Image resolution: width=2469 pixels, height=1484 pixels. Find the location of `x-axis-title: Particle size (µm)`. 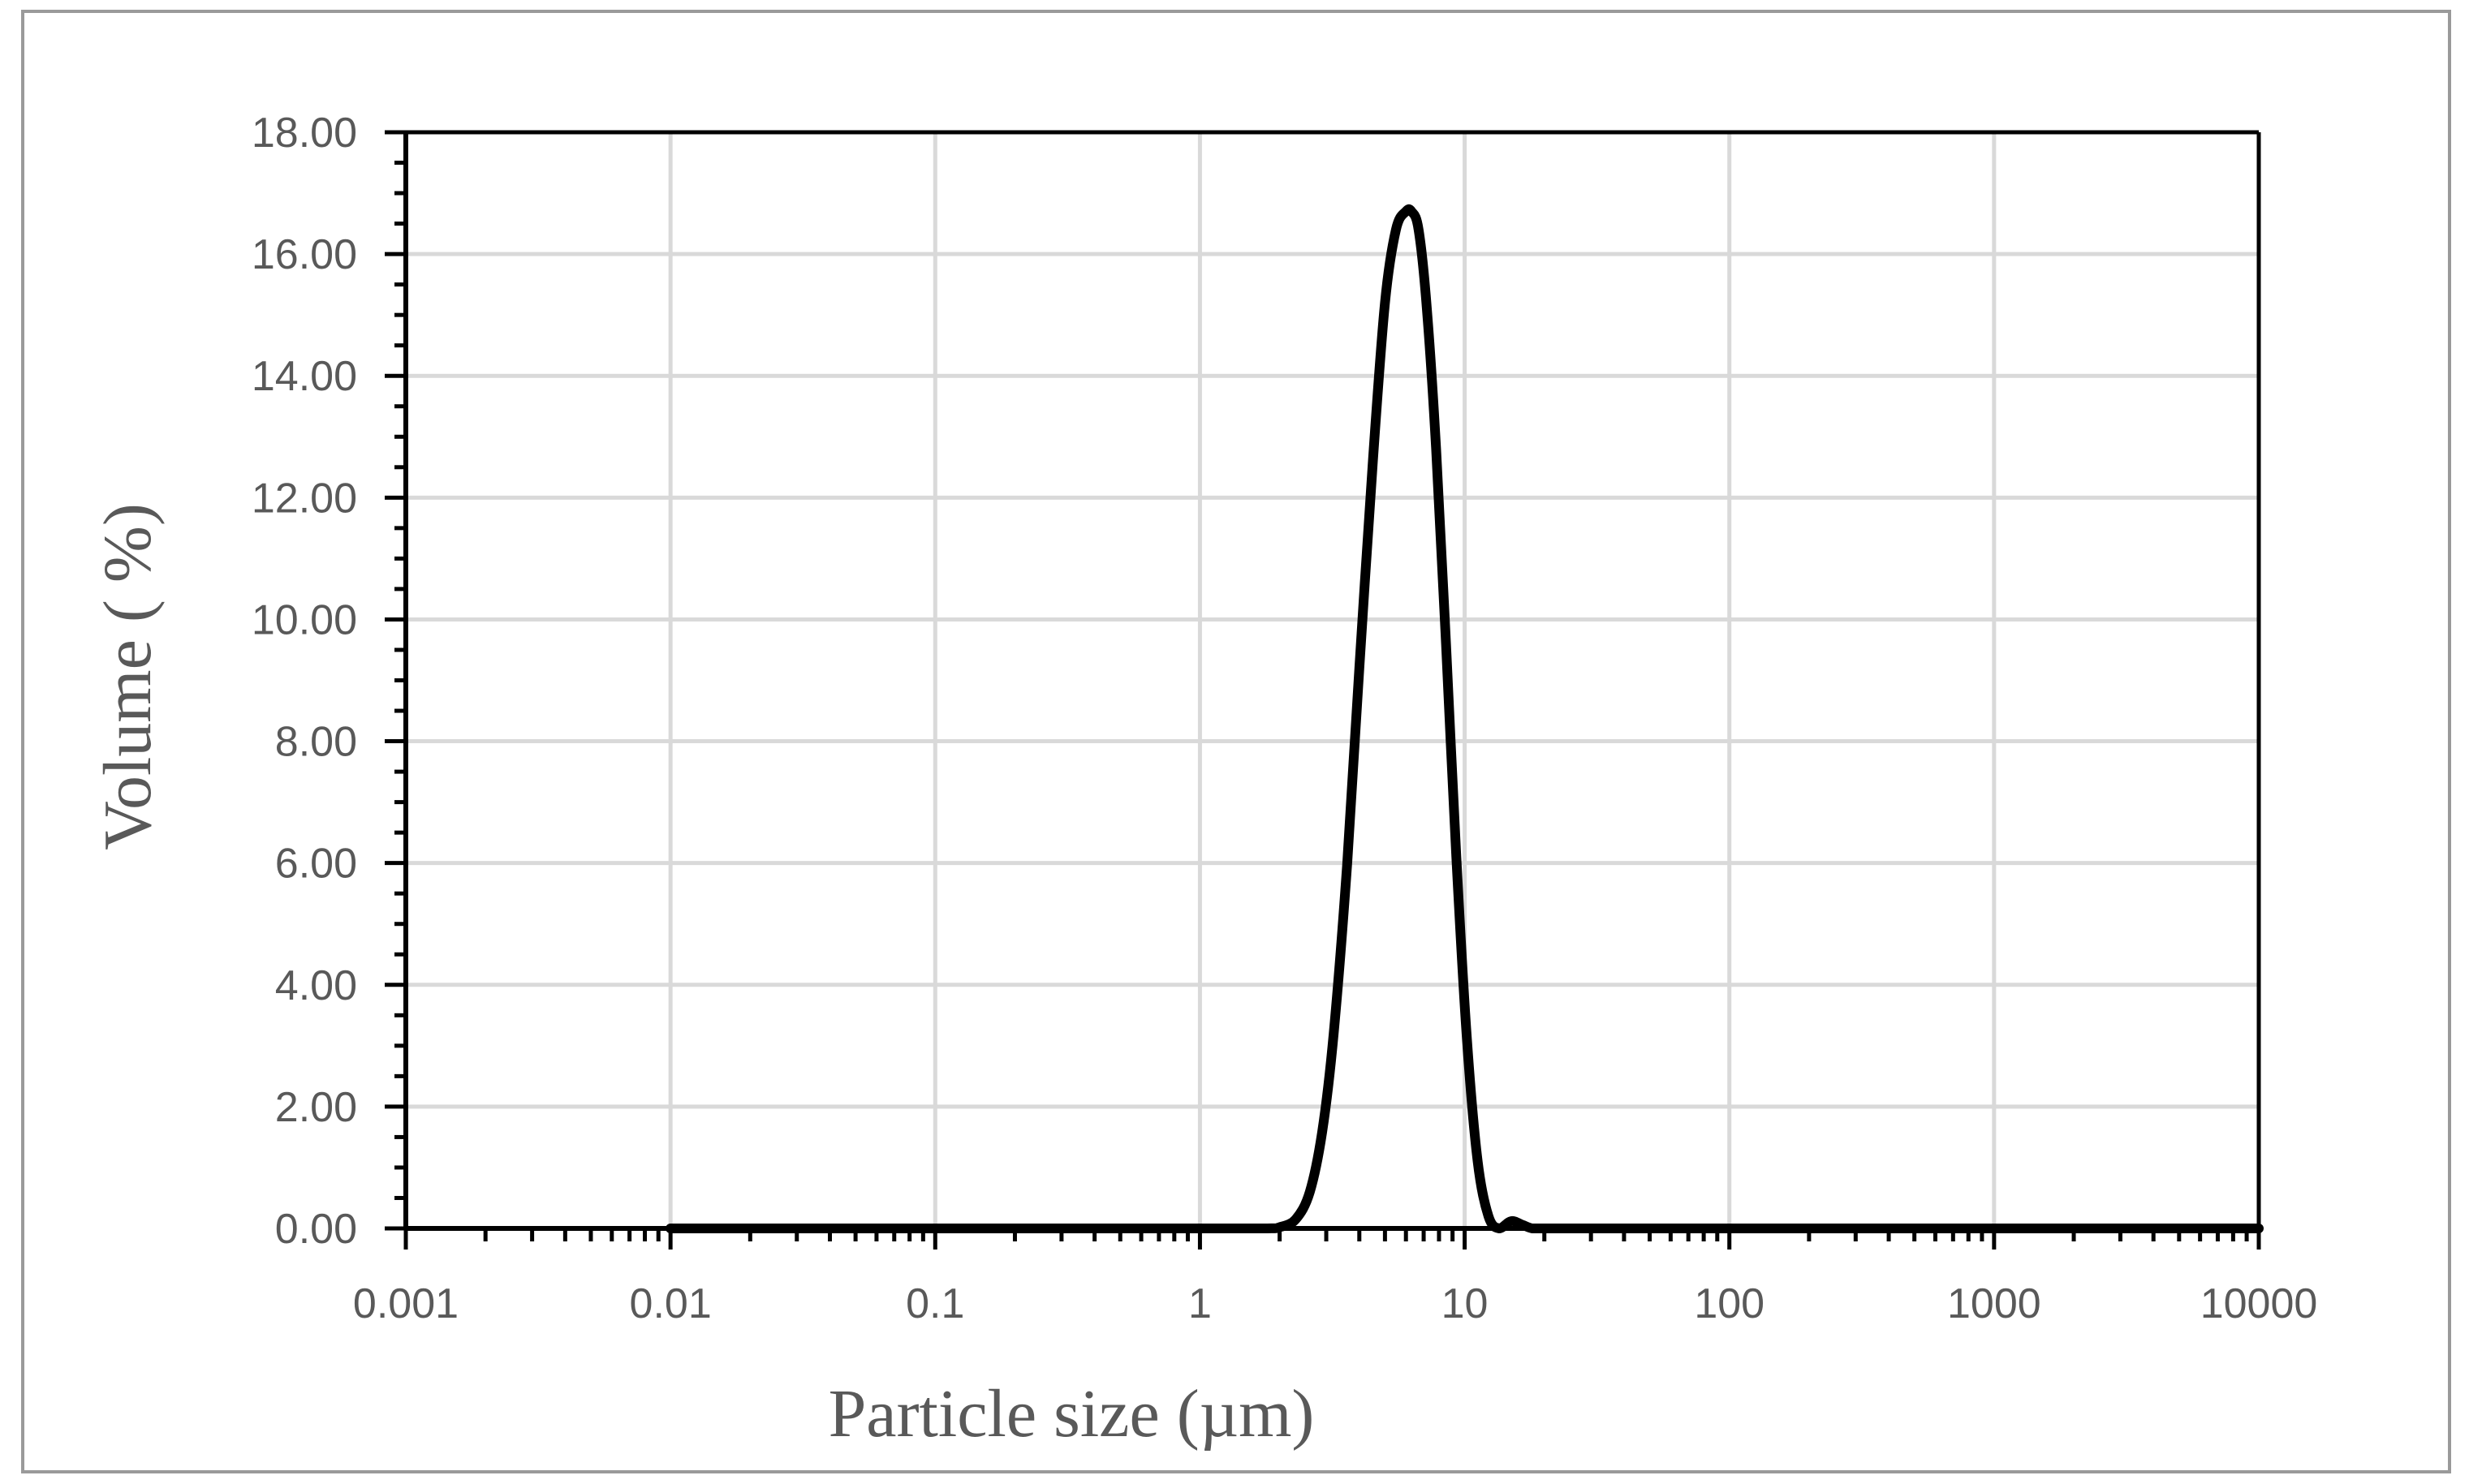

x-axis-title: Particle size (µm) is located at coordinates (1072, 1414).